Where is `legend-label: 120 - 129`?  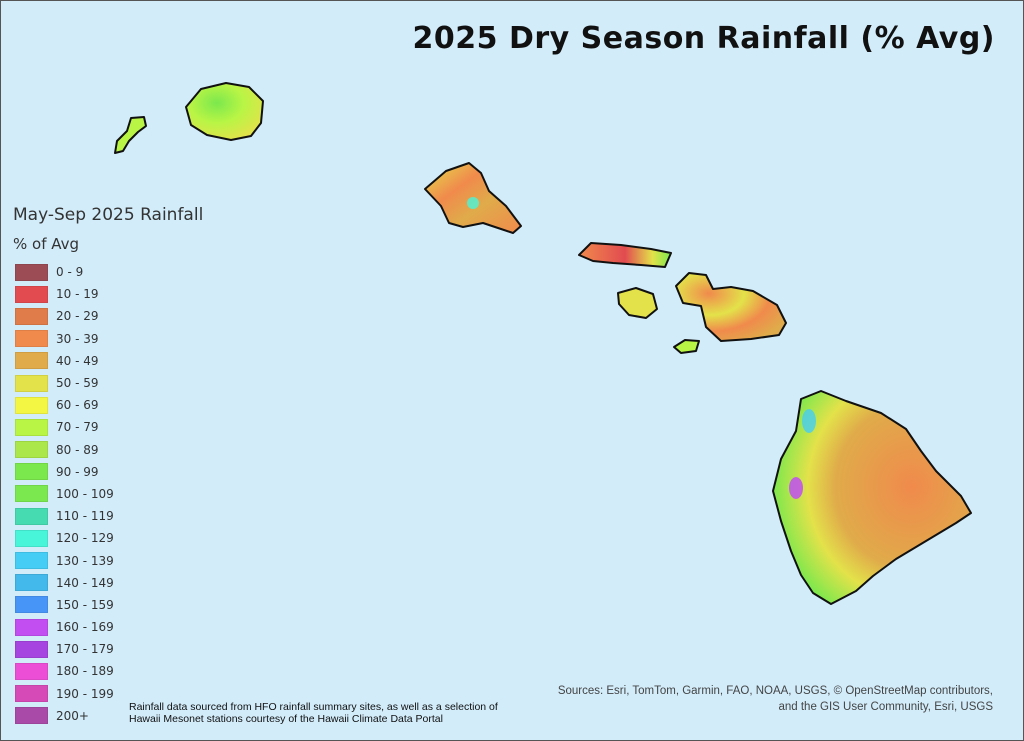
legend-label: 120 - 129 is located at coordinates (85, 538).